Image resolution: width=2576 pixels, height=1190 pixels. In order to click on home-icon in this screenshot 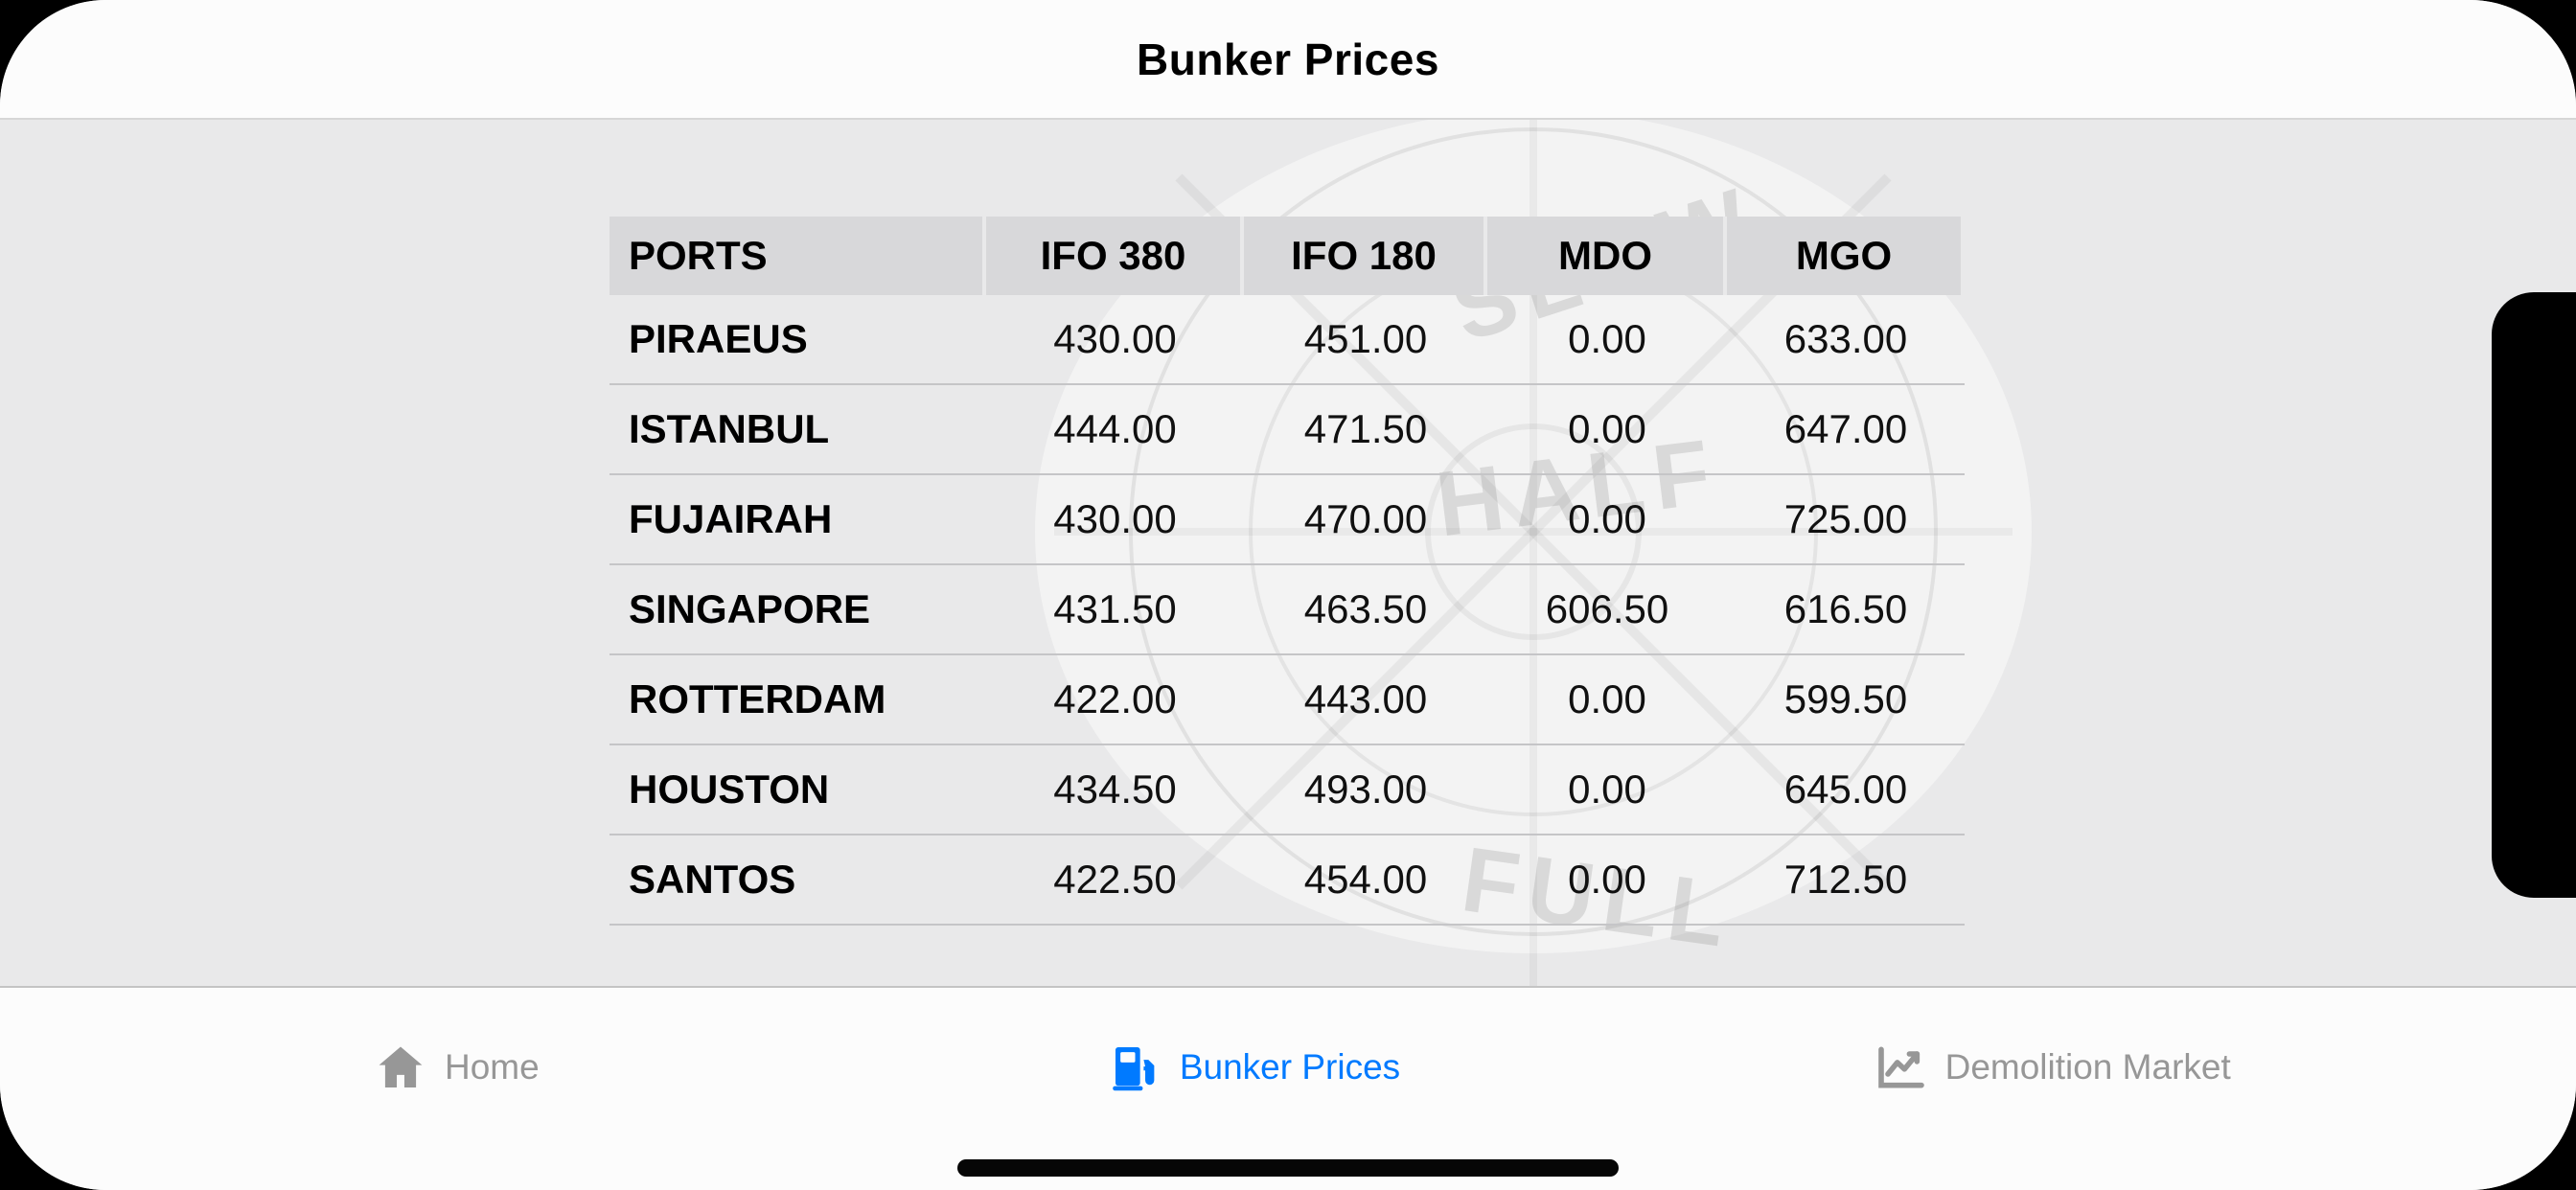, I will do `click(401, 1067)`.